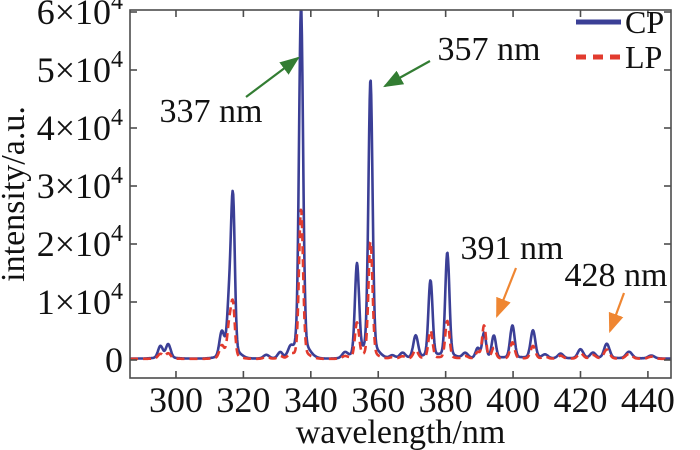 The height and width of the screenshot is (450, 700). What do you see at coordinates (407, 74) in the screenshot?
I see `annotation-arrow-357nm` at bounding box center [407, 74].